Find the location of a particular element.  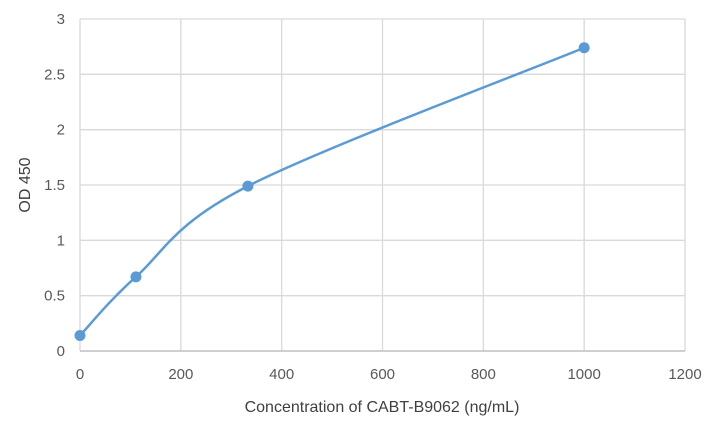

x-tick-label: 1000 is located at coordinates (583, 374).